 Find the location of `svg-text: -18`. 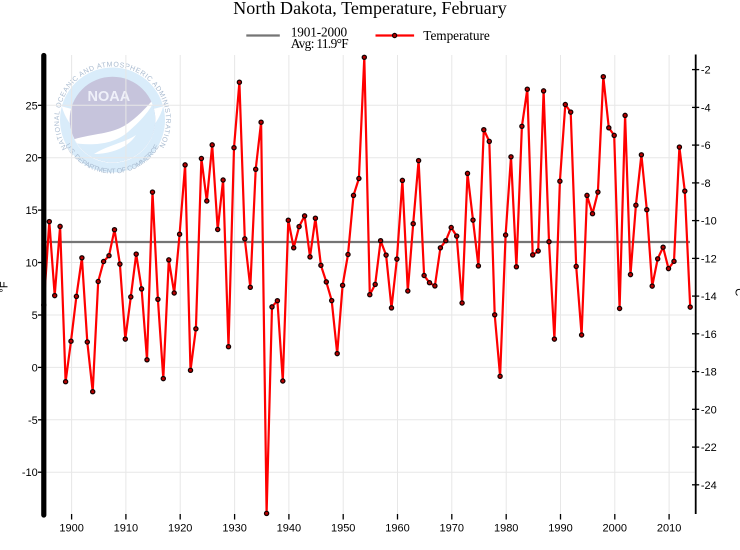

svg-text: -18 is located at coordinates (709, 373).